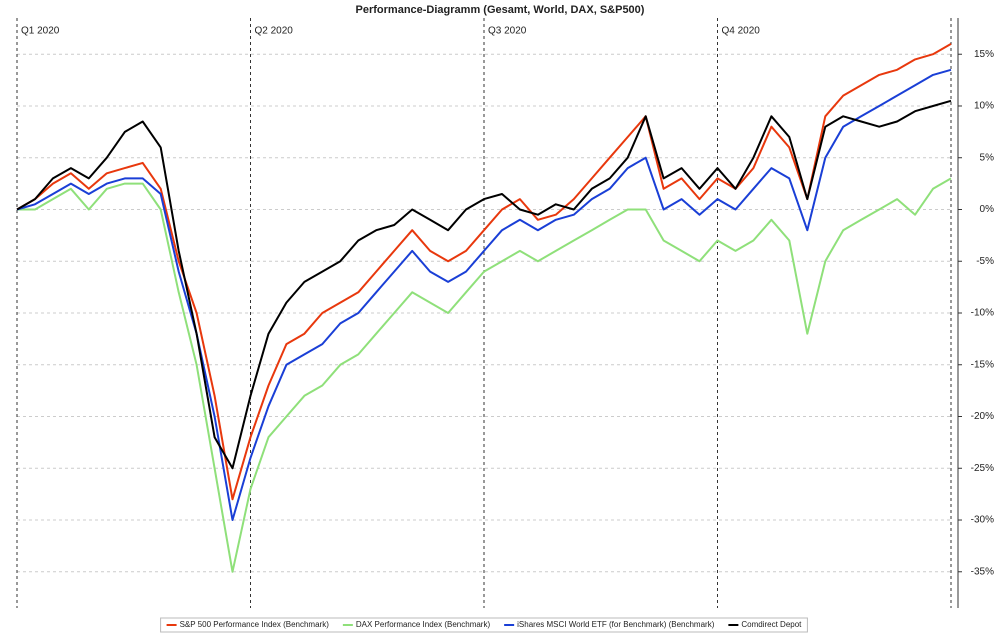  What do you see at coordinates (40, 31) in the screenshot?
I see `x-tick-label: Q1 2020` at bounding box center [40, 31].